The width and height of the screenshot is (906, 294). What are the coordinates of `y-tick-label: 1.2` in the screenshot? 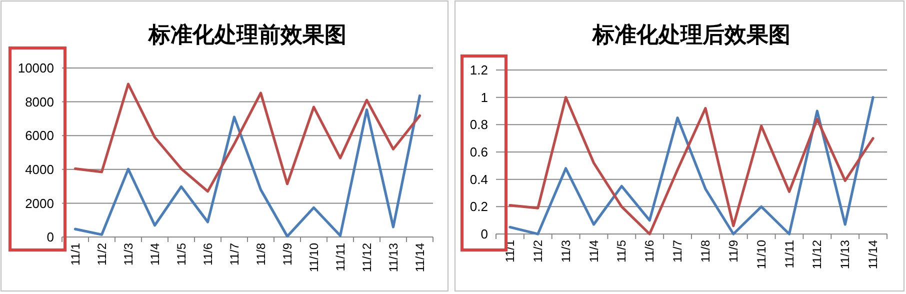 It's located at (479, 70).